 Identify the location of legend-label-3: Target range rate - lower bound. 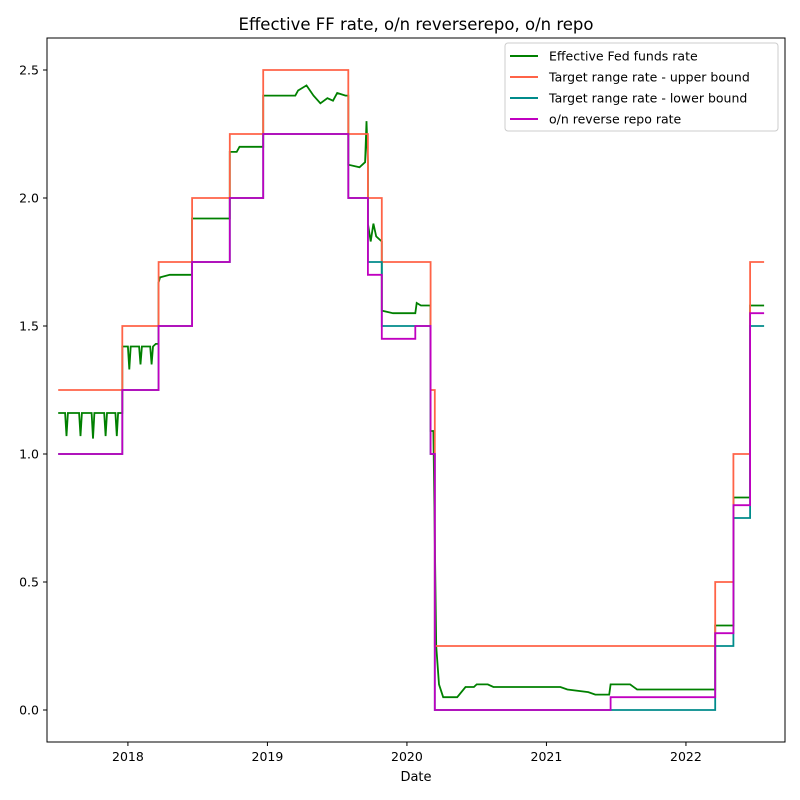
(647, 98).